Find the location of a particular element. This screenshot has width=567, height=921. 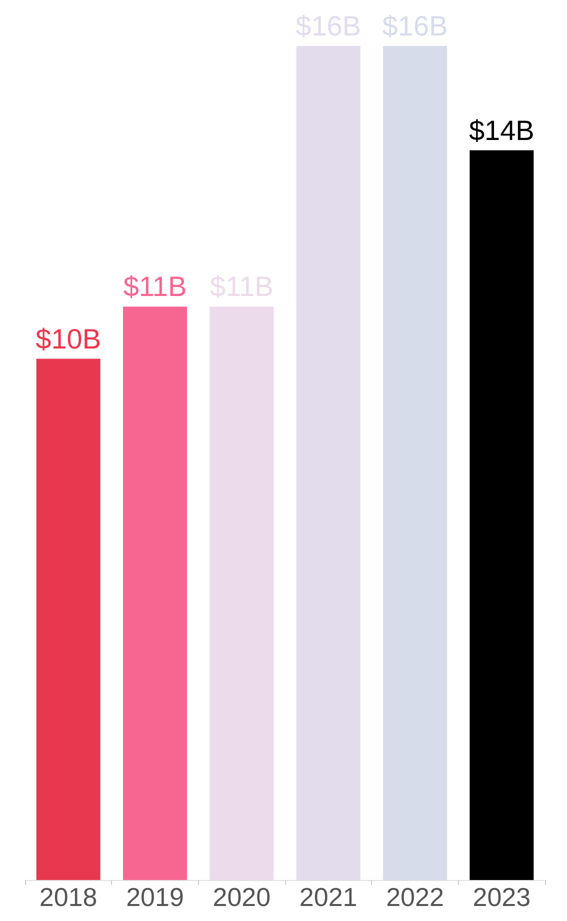

x-tick-label: 2019 is located at coordinates (155, 897).